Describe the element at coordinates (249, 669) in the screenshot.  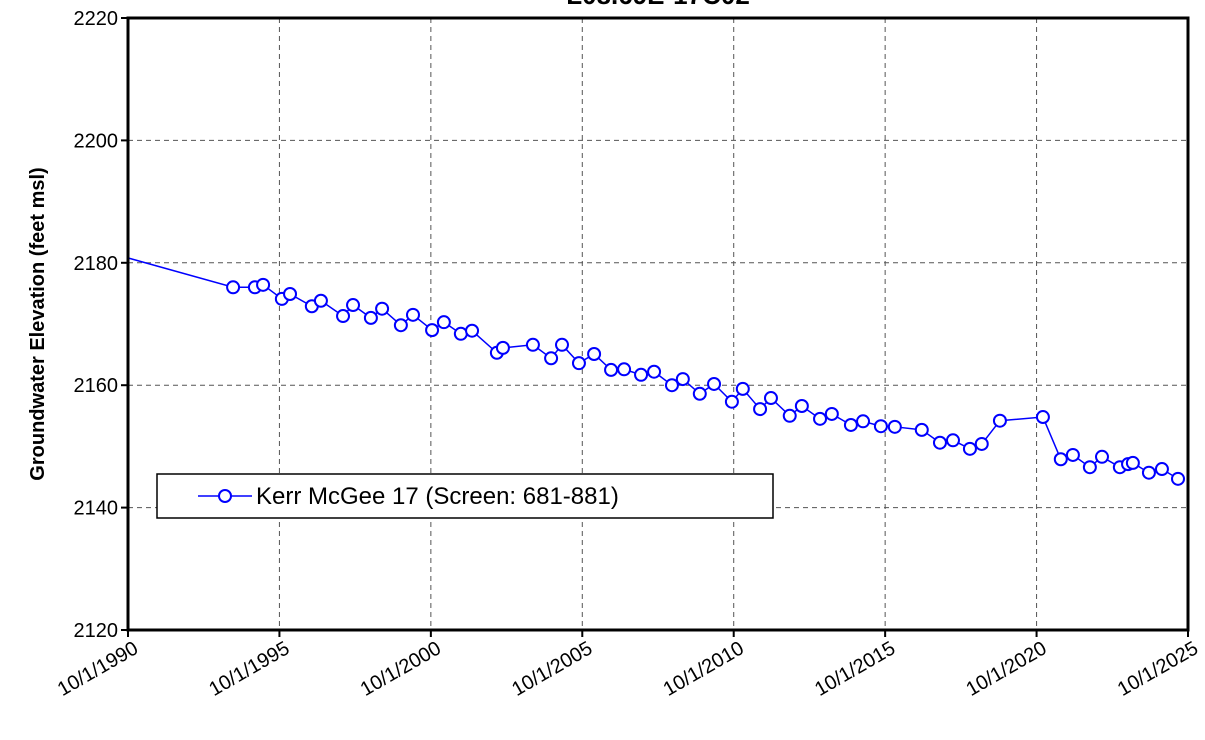
I see `x-tick-label: 10/1/1995` at that location.